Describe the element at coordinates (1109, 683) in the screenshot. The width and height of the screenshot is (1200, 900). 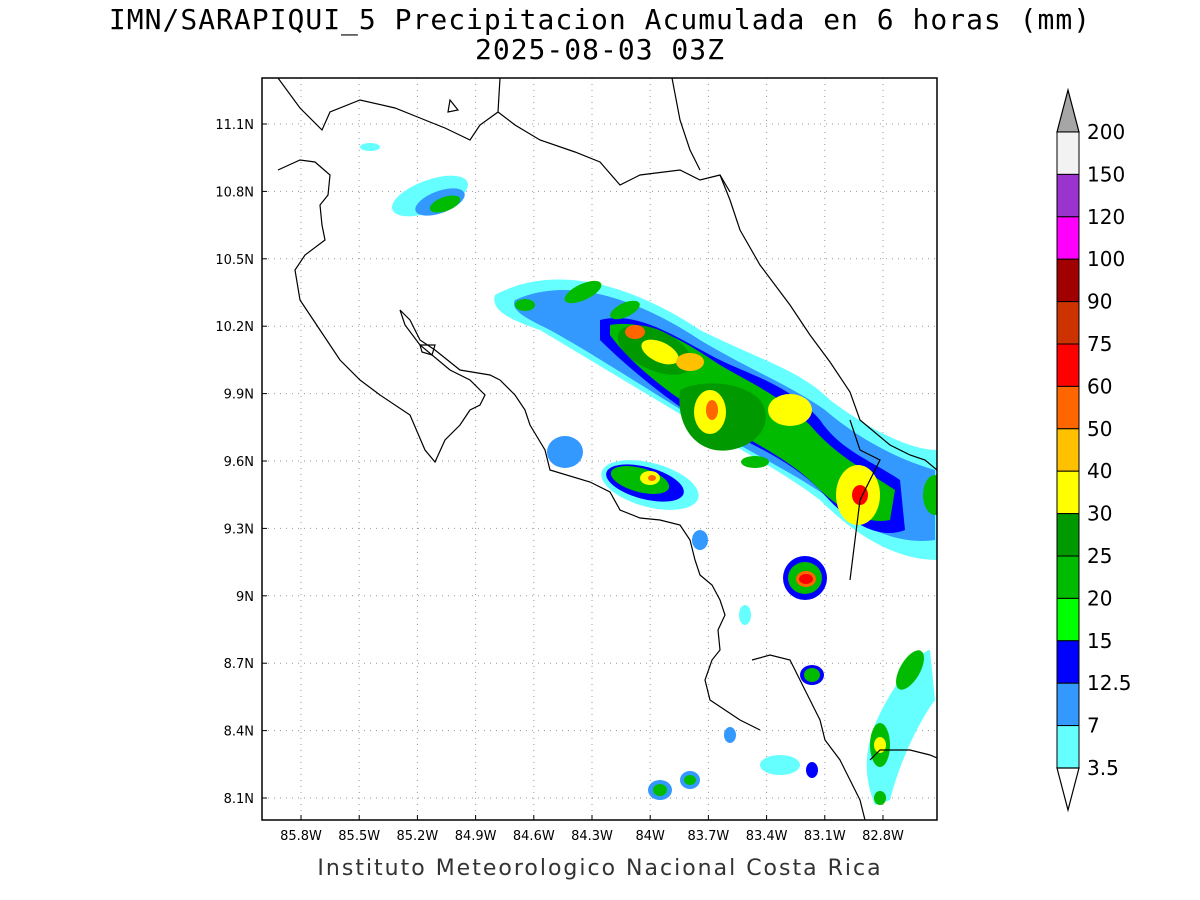
I see `colorbar-level-label: 12.5` at that location.